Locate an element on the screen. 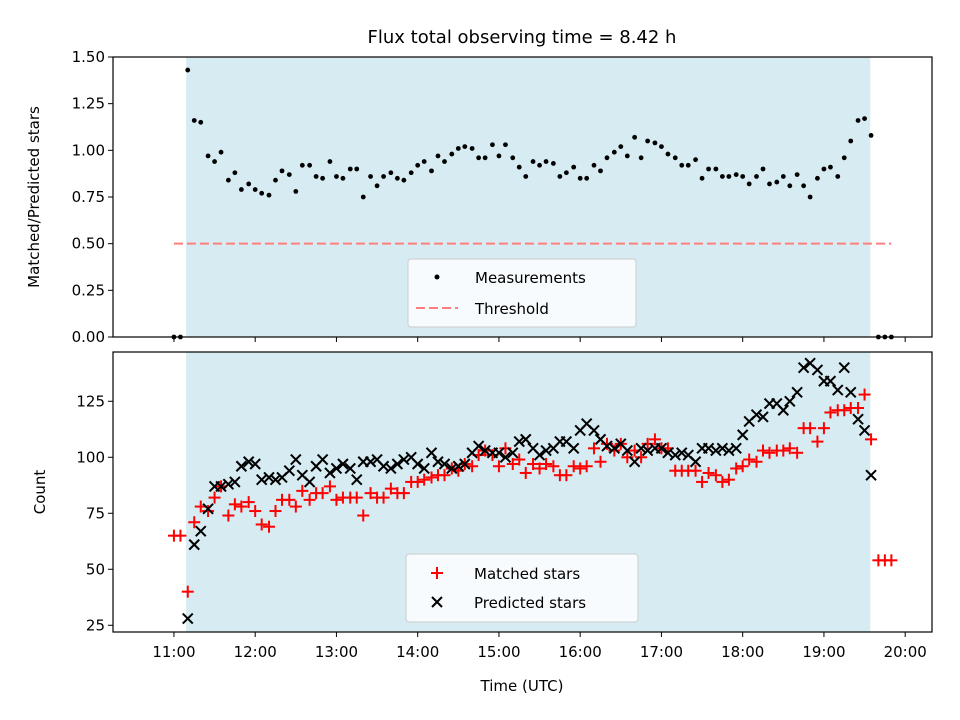 This screenshot has height=720, width=960. top-y-tick-label: 1.50 is located at coordinates (88, 57).